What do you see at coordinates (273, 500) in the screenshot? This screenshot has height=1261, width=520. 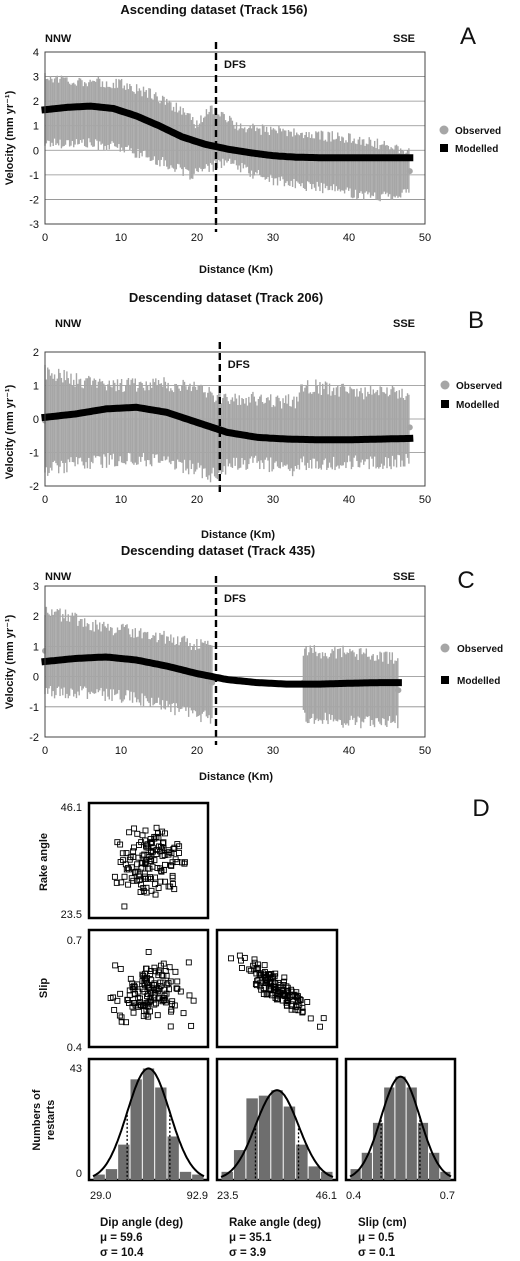 I see `panel-b-xtick: 30` at bounding box center [273, 500].